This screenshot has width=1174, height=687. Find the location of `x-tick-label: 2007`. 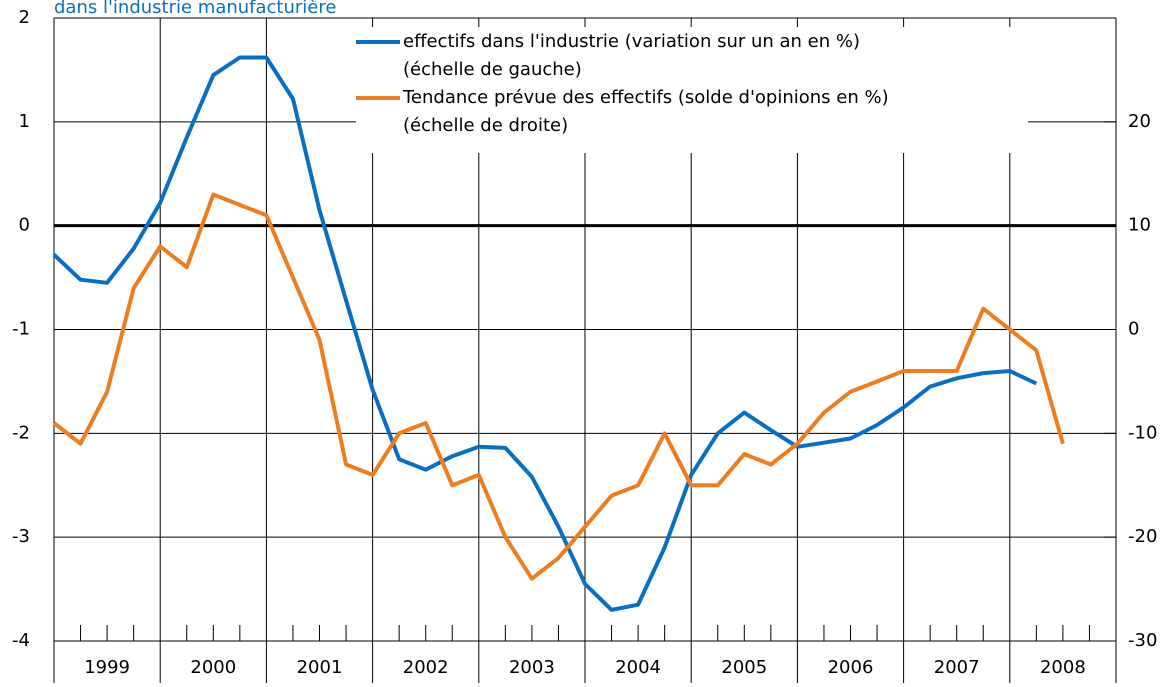

x-tick-label: 2007 is located at coordinates (957, 667).